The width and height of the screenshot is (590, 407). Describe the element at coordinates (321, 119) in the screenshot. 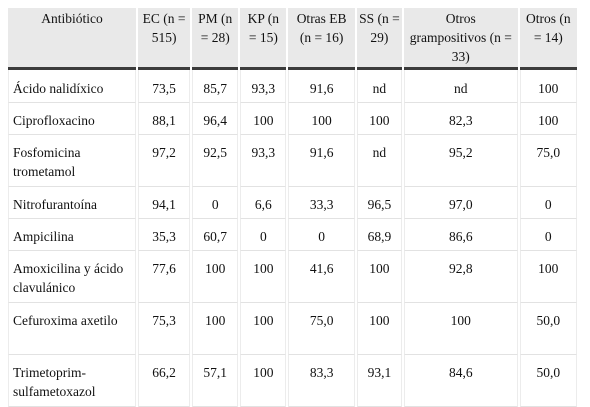

I see `value-otras-eb: 100` at that location.